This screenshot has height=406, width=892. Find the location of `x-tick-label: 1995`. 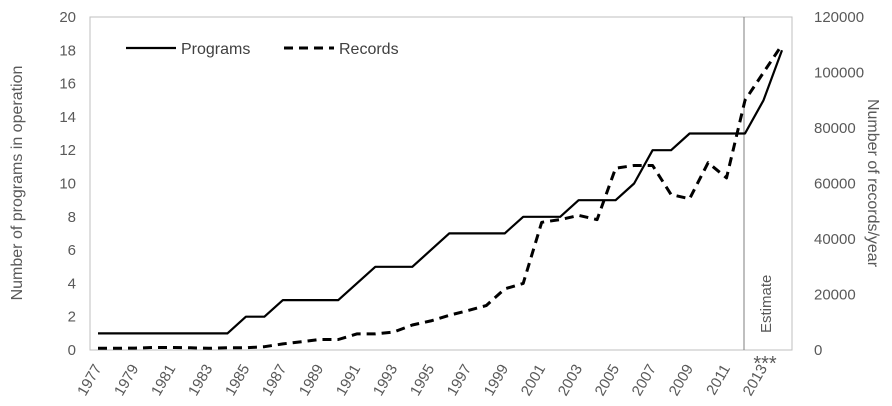

x-tick-label: 1995 is located at coordinates (422, 380).